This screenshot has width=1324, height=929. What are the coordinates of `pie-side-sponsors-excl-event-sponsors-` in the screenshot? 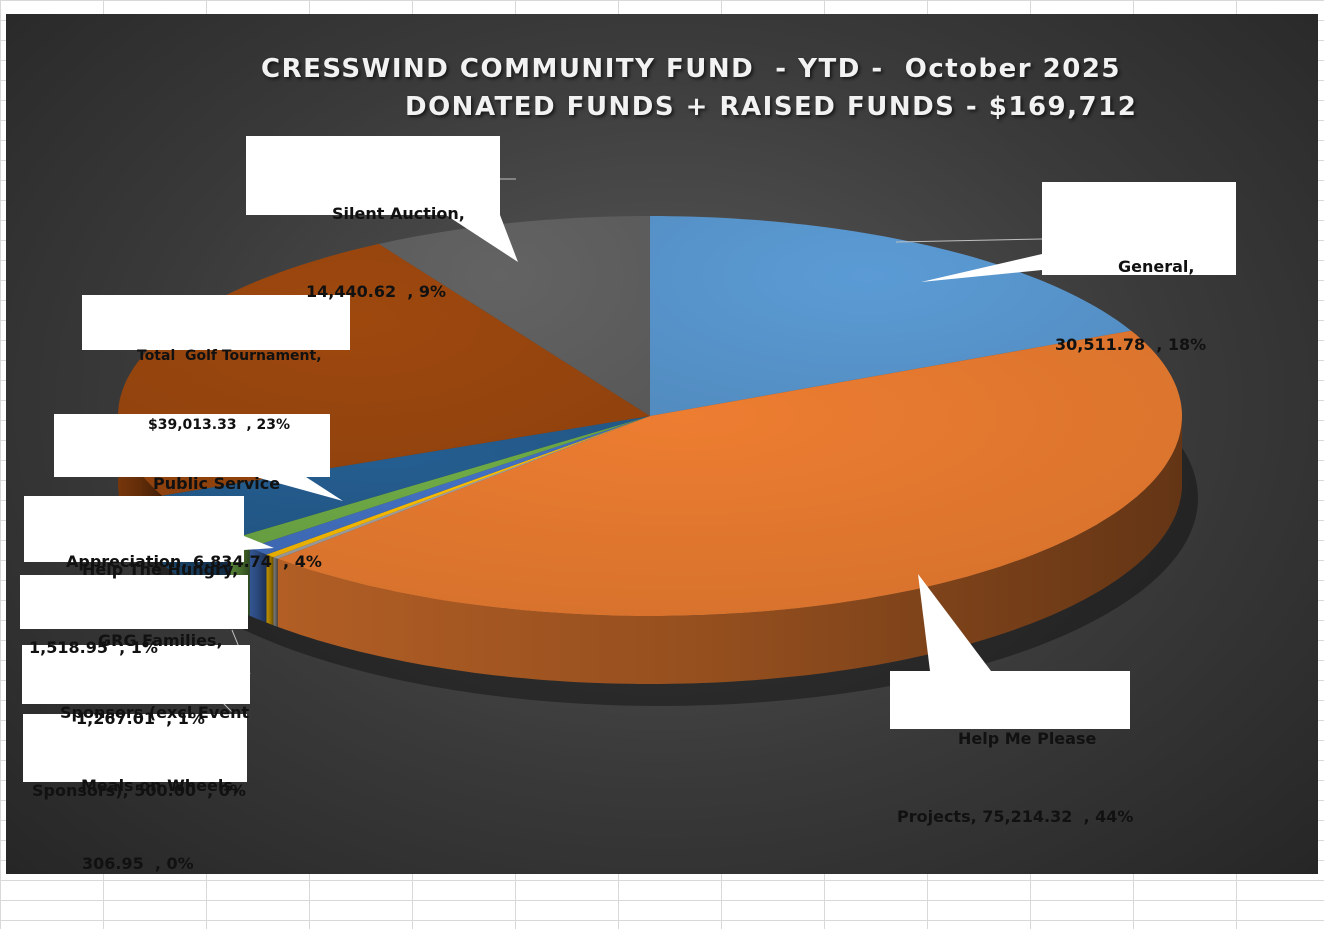 It's located at (270, 590).